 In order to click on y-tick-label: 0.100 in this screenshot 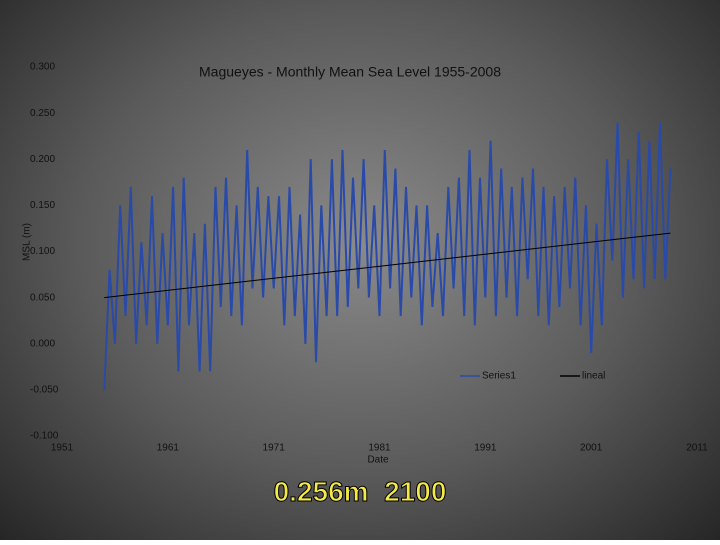, I will do `click(42, 251)`.